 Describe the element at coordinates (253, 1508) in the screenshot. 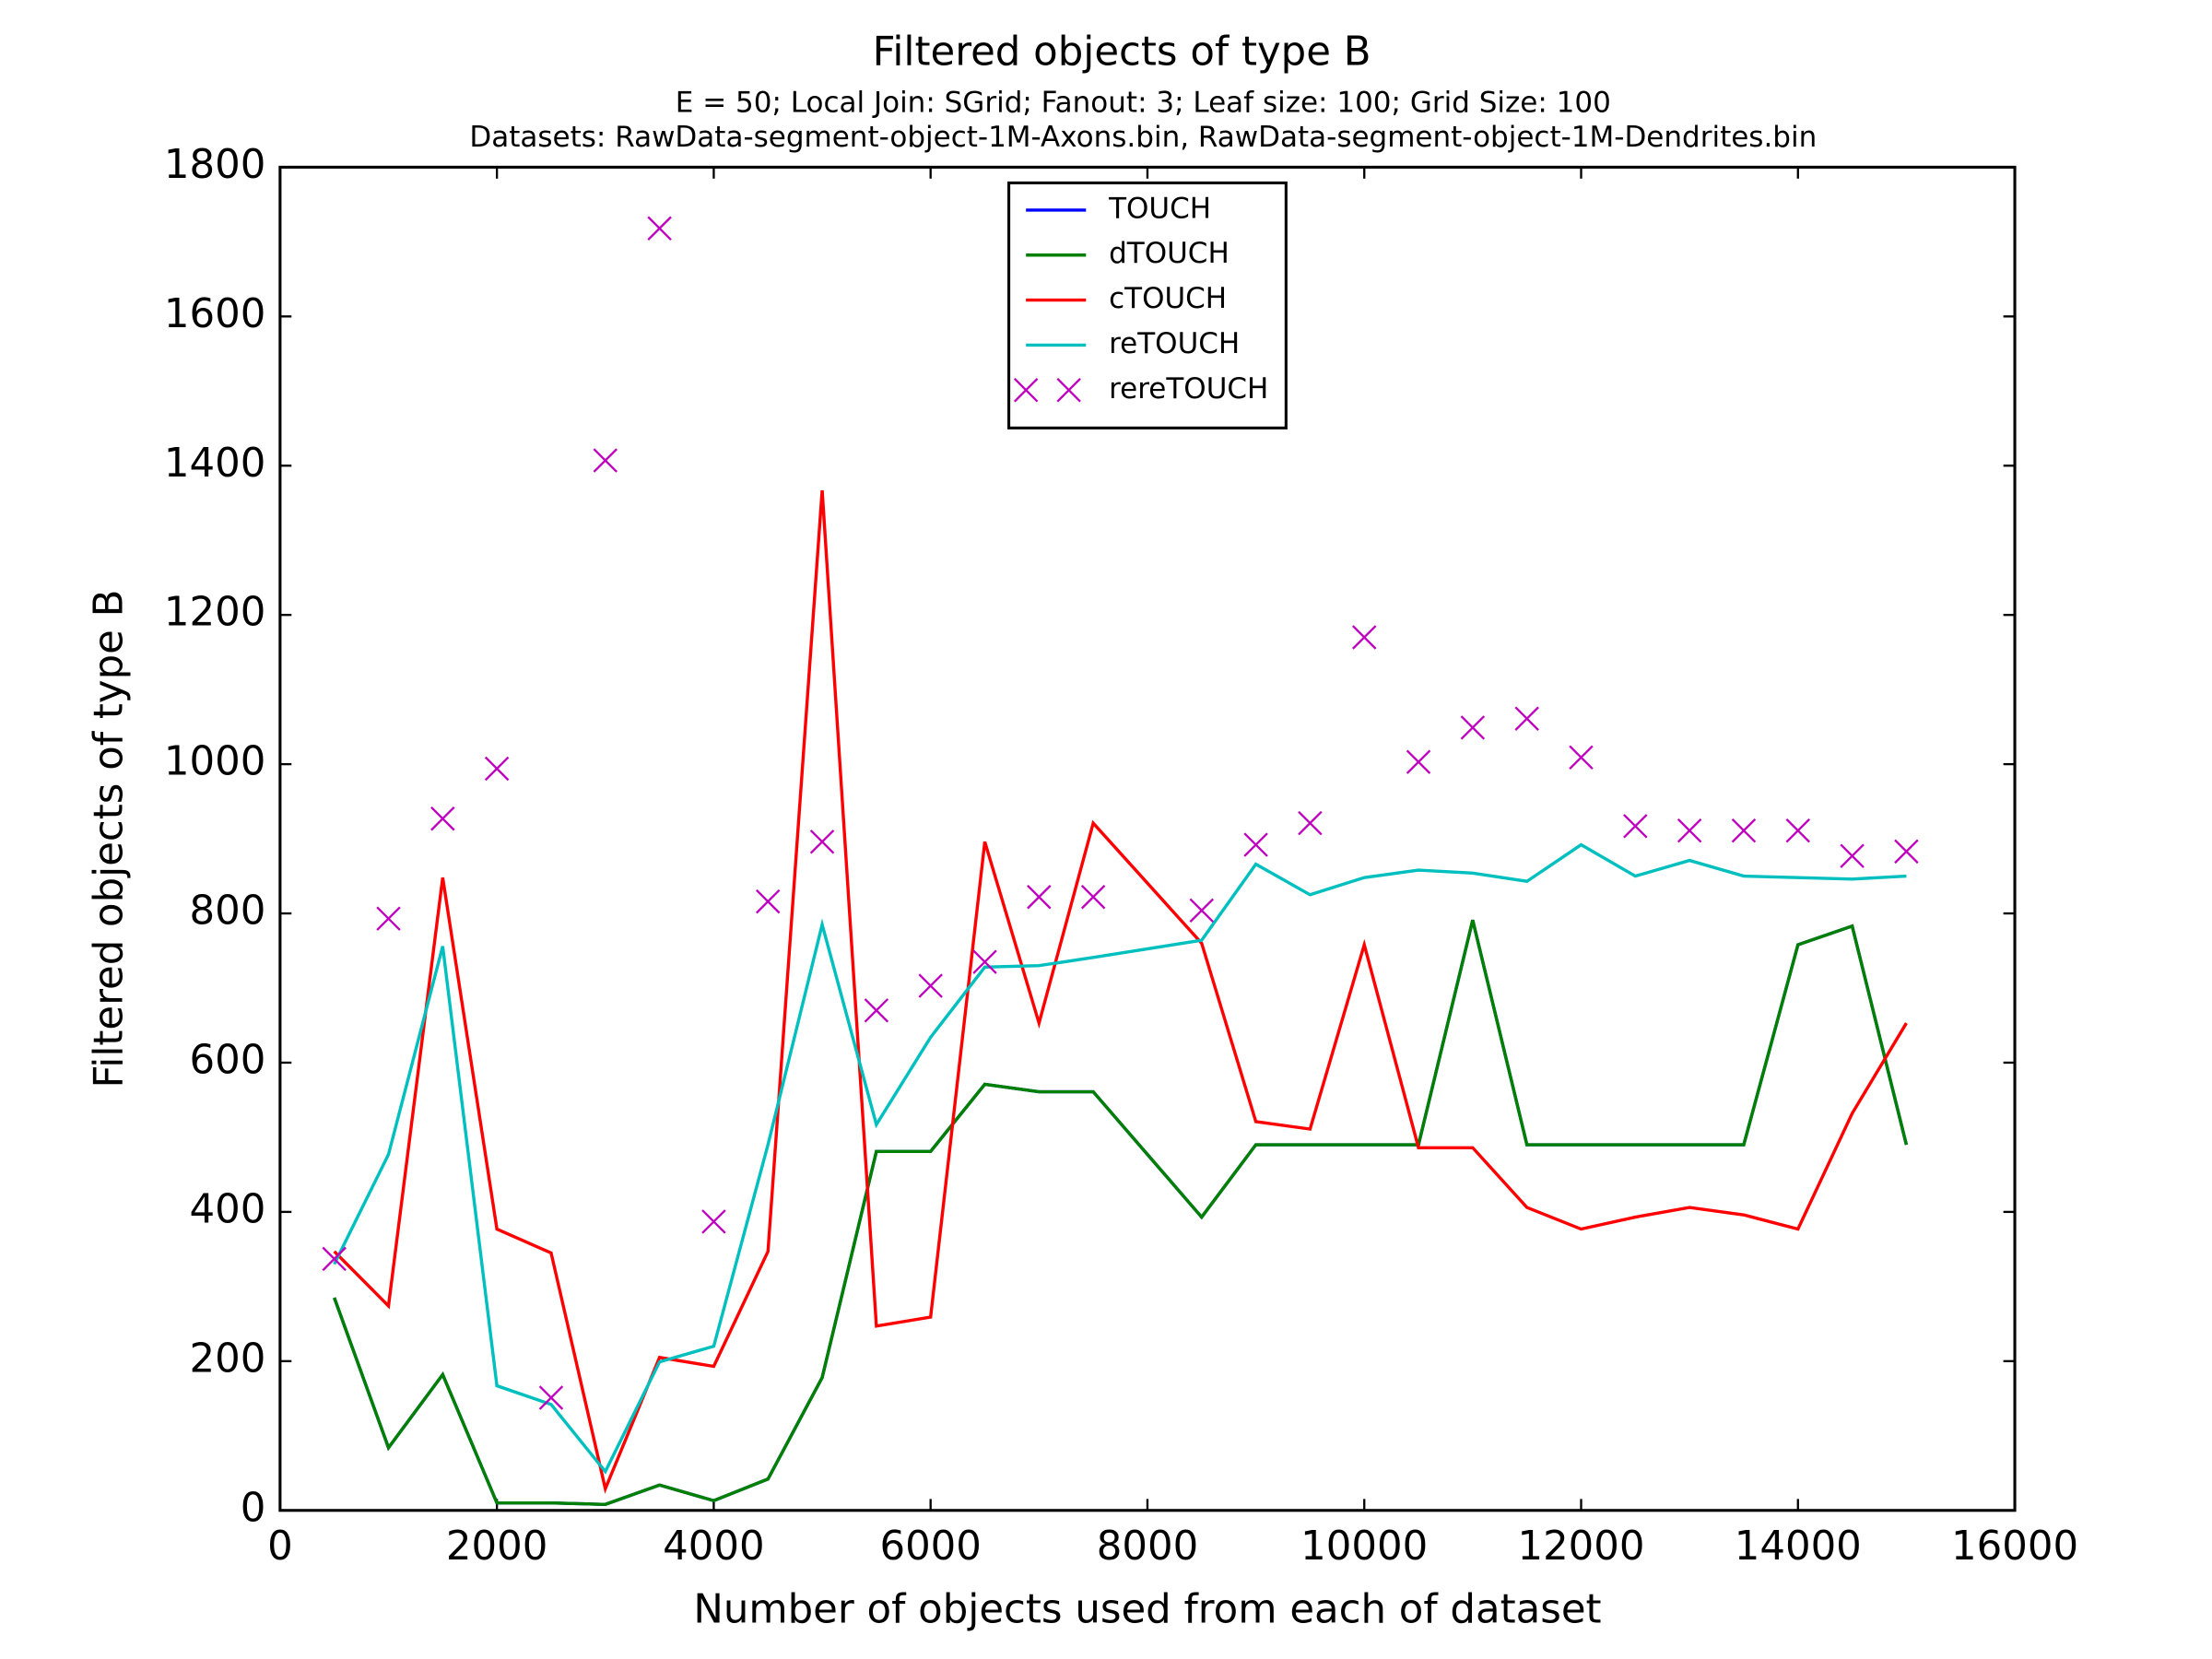

I see `y-tick-label: 0` at that location.